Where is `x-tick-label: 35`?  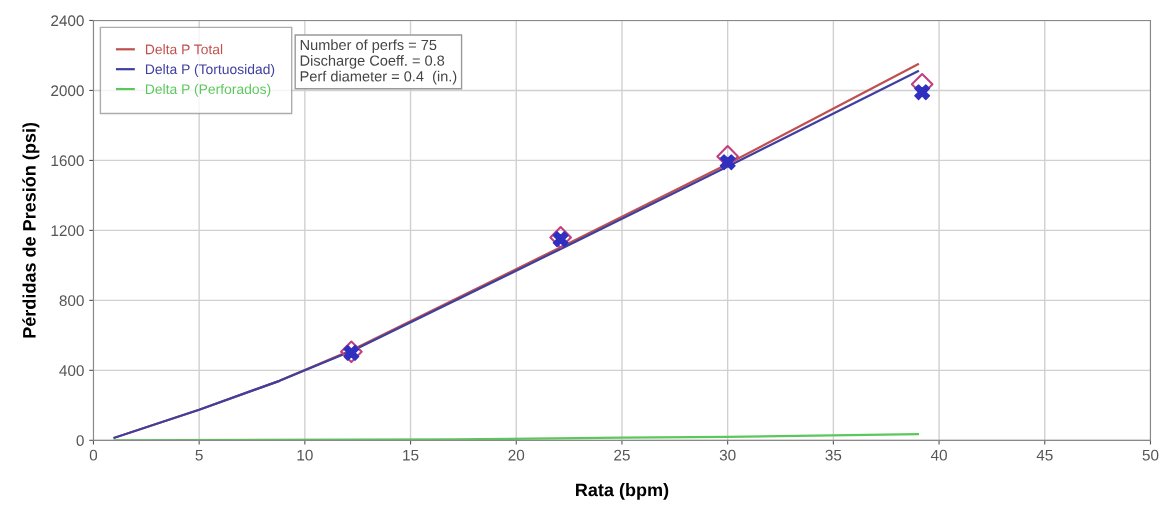
x-tick-label: 35 is located at coordinates (833, 455).